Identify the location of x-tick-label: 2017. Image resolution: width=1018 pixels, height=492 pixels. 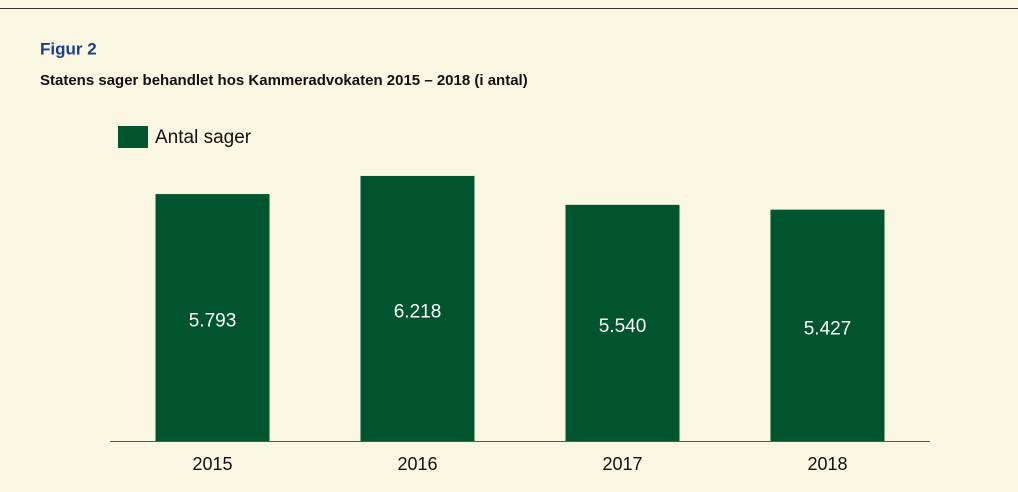
(622, 464).